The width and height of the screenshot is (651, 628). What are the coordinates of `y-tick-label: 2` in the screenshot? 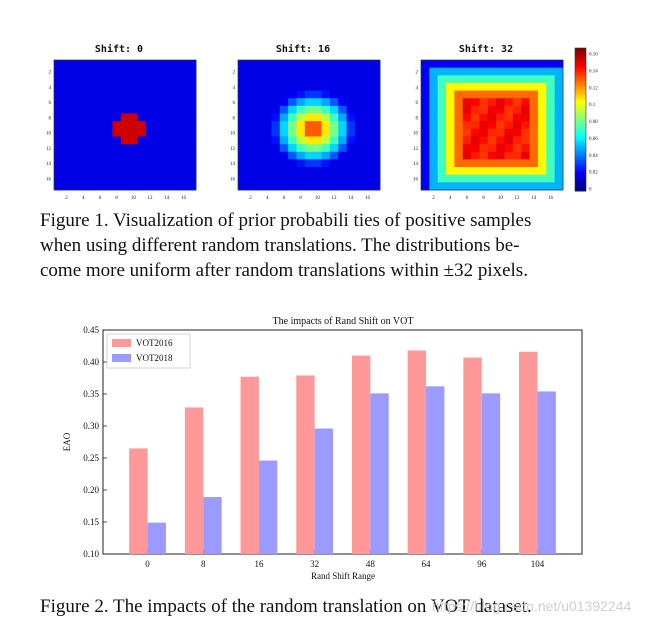 It's located at (234, 72).